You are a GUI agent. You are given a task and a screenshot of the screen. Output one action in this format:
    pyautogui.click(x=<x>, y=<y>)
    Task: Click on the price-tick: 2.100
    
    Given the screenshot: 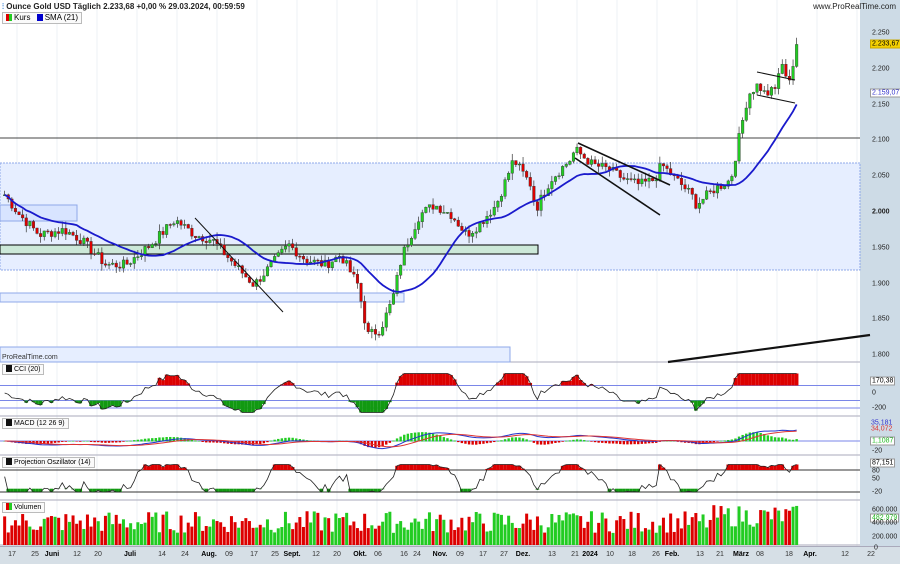 What is the action you would take?
    pyautogui.click(x=881, y=140)
    